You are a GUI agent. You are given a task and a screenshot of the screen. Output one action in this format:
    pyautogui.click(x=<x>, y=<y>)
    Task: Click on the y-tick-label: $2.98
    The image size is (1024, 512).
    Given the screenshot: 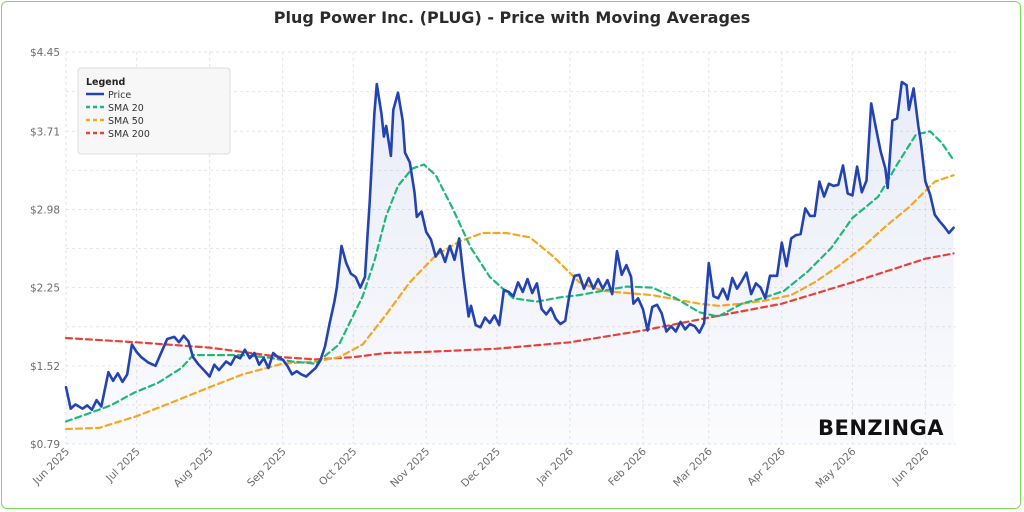 What is the action you would take?
    pyautogui.click(x=45, y=210)
    